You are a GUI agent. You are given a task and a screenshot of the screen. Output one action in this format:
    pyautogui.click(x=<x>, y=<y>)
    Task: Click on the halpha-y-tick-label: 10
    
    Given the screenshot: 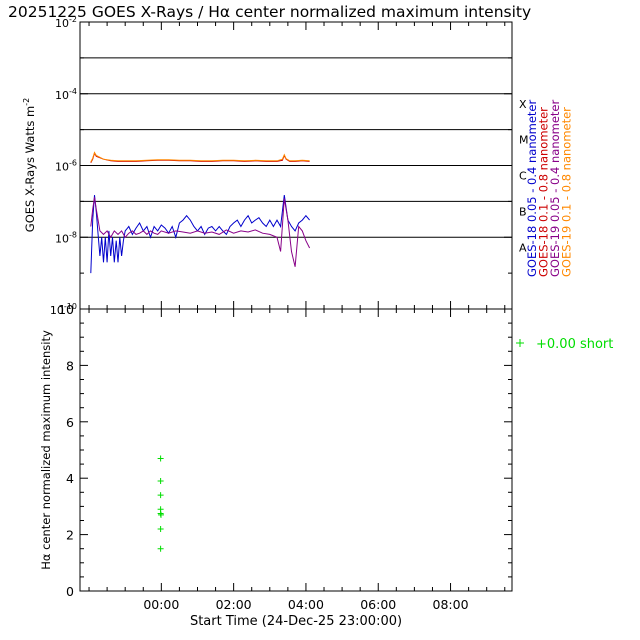 What is the action you would take?
    pyautogui.click(x=66, y=309)
    